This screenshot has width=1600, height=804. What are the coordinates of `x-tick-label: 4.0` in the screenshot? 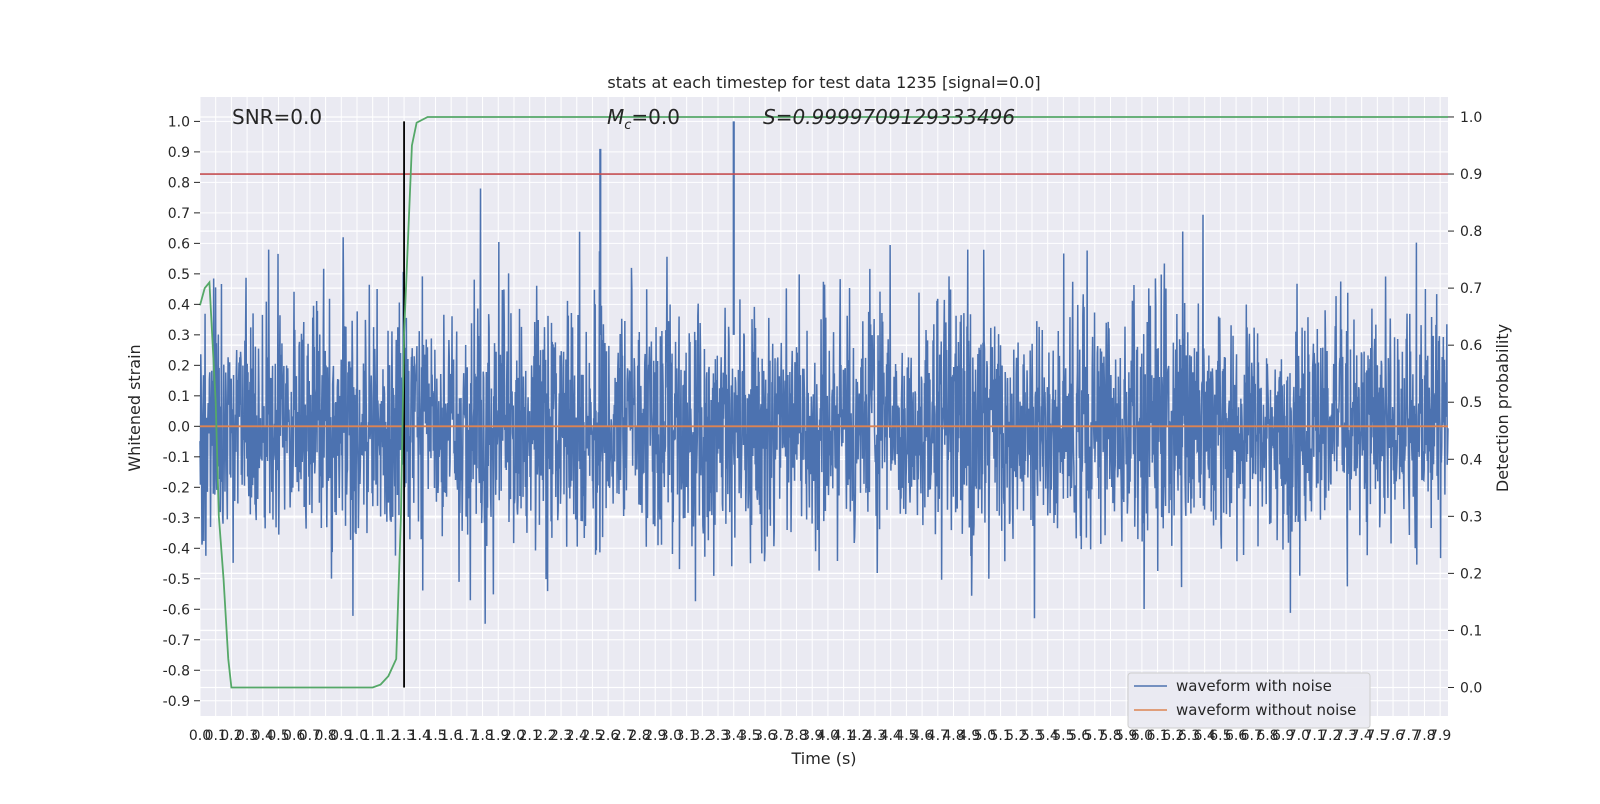 It's located at (828, 736).